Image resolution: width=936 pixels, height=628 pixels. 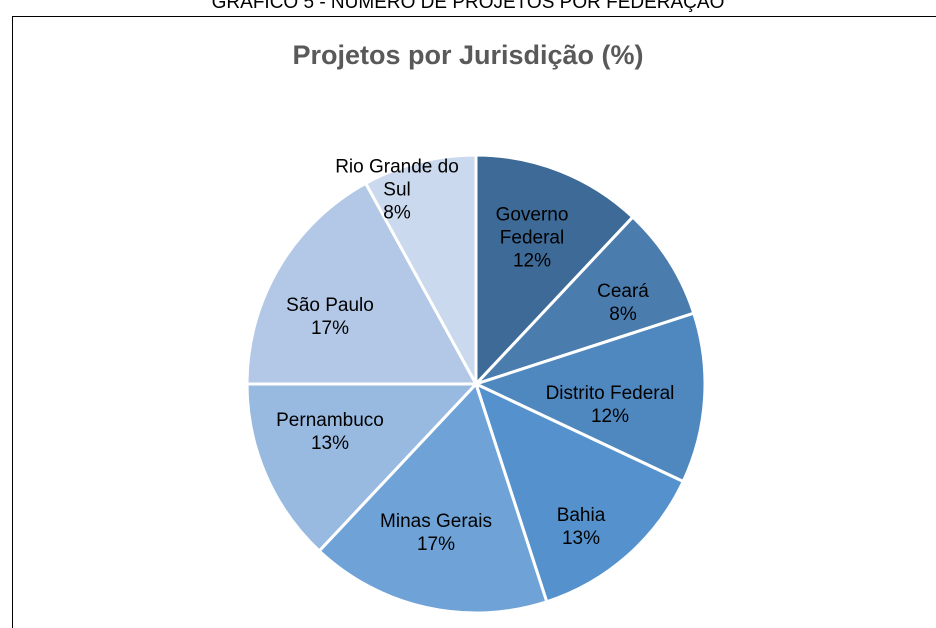 I want to click on slice-name: Ceará, so click(x=623, y=291).